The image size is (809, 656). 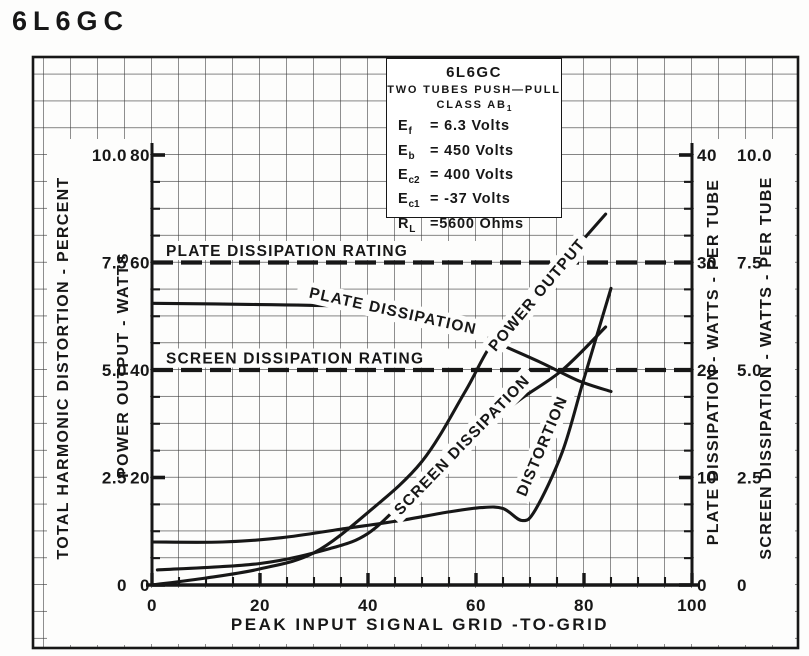 I want to click on rating-label: PLATE DISSIPATION RATING, so click(x=287, y=251).